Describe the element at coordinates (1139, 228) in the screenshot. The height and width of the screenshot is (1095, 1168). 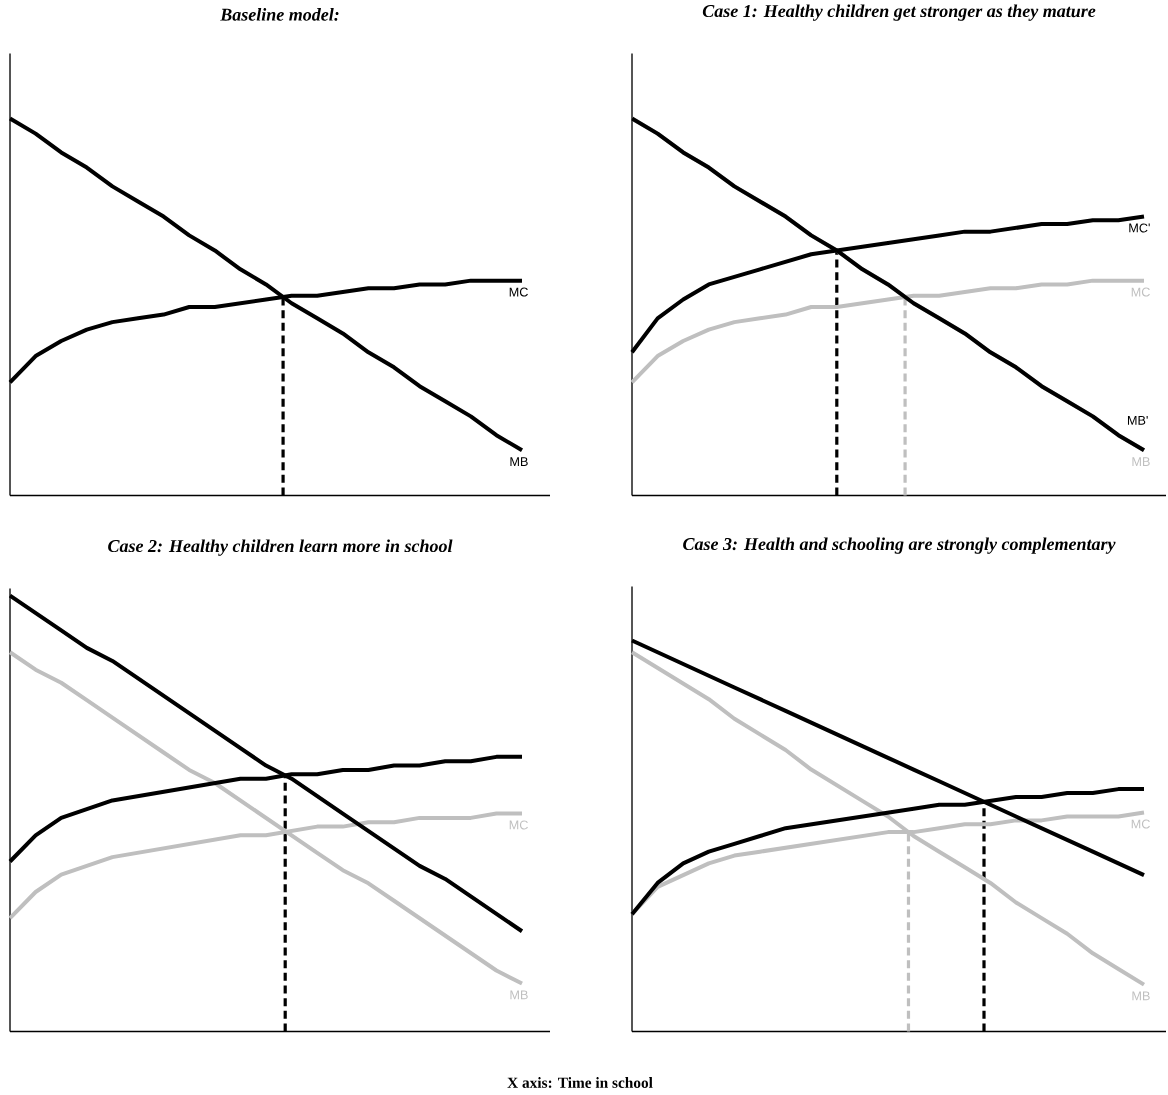
I see `series-label: MC'` at that location.